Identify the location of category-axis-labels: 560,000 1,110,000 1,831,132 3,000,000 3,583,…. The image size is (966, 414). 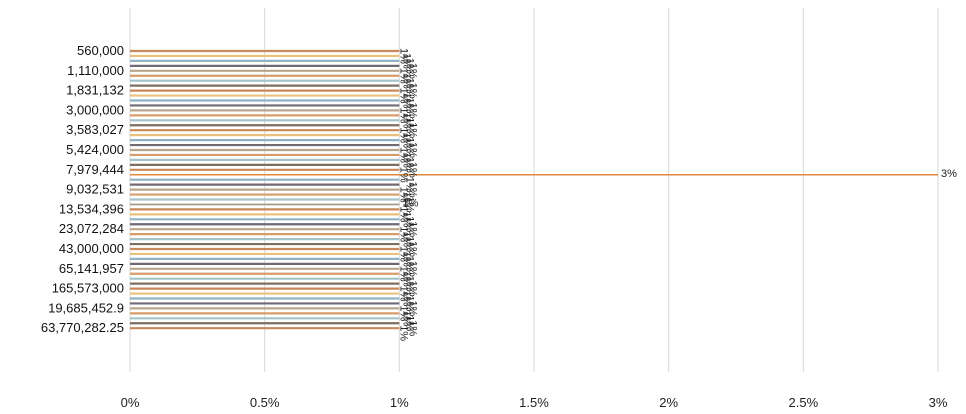
(82, 189).